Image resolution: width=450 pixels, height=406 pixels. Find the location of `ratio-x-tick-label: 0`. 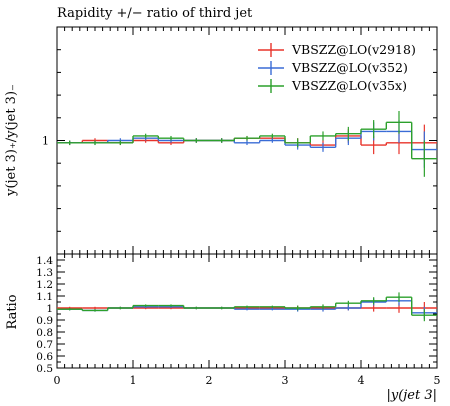

ratio-x-tick-label: 0 is located at coordinates (57, 380).